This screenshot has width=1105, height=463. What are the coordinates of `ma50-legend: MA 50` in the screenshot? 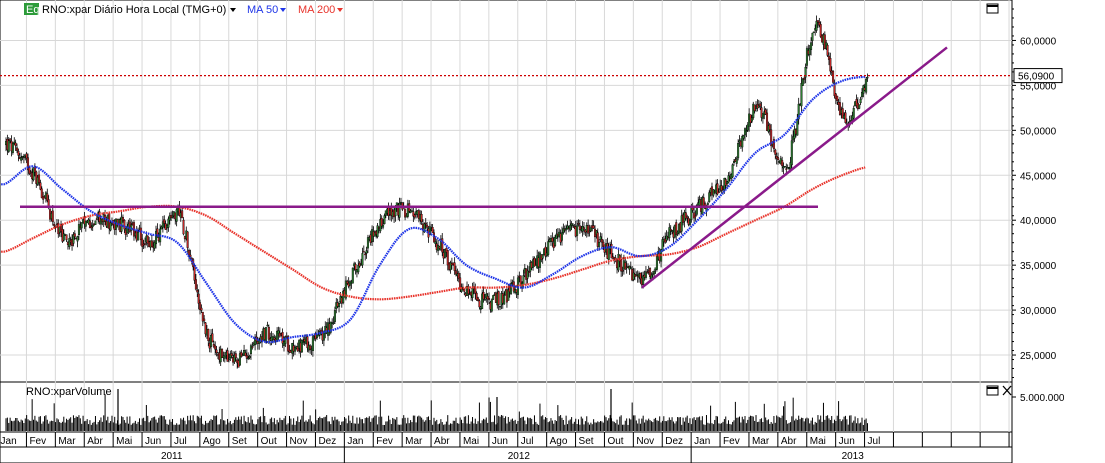 It's located at (262, 10).